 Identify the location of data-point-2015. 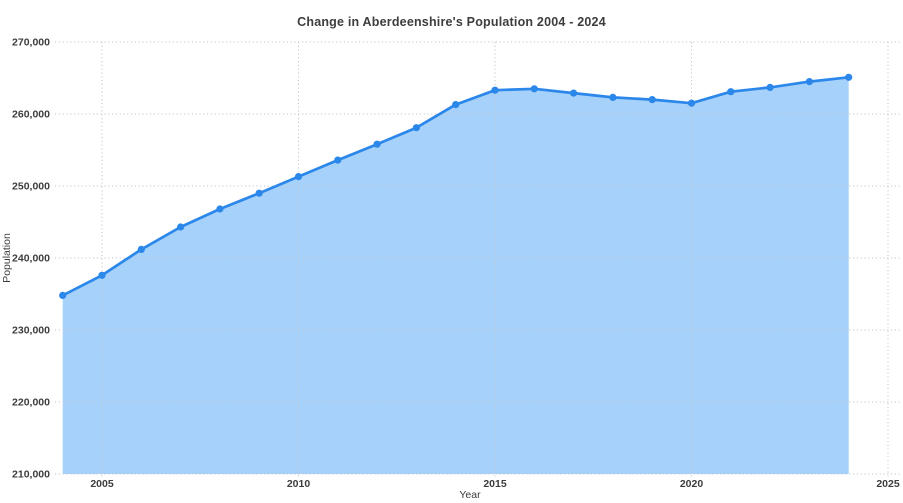
(495, 90).